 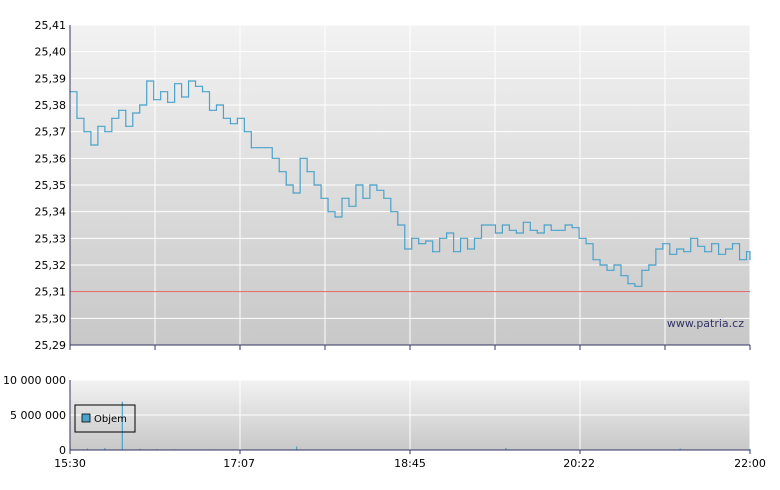 What do you see at coordinates (38, 415) in the screenshot?
I see `volume-y-tick-label: 5 000 000` at bounding box center [38, 415].